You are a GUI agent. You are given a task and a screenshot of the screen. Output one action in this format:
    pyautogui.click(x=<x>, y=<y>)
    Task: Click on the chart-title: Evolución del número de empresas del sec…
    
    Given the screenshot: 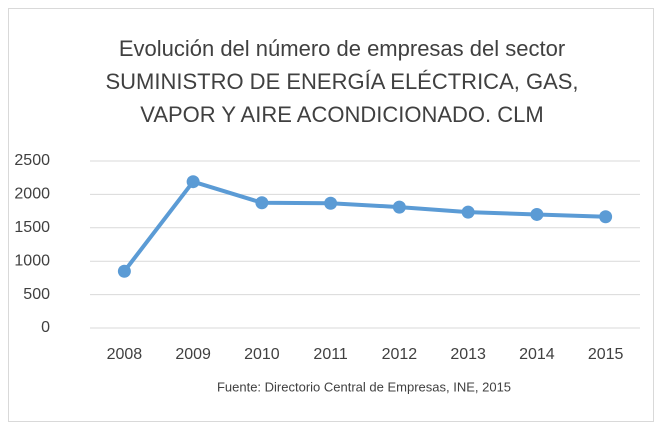 What is the action you would take?
    pyautogui.click(x=342, y=48)
    